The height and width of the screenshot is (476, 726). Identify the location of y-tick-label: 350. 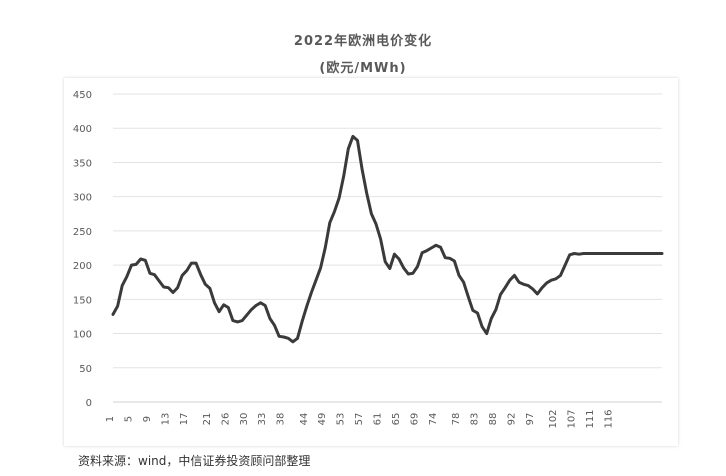
(82, 163).